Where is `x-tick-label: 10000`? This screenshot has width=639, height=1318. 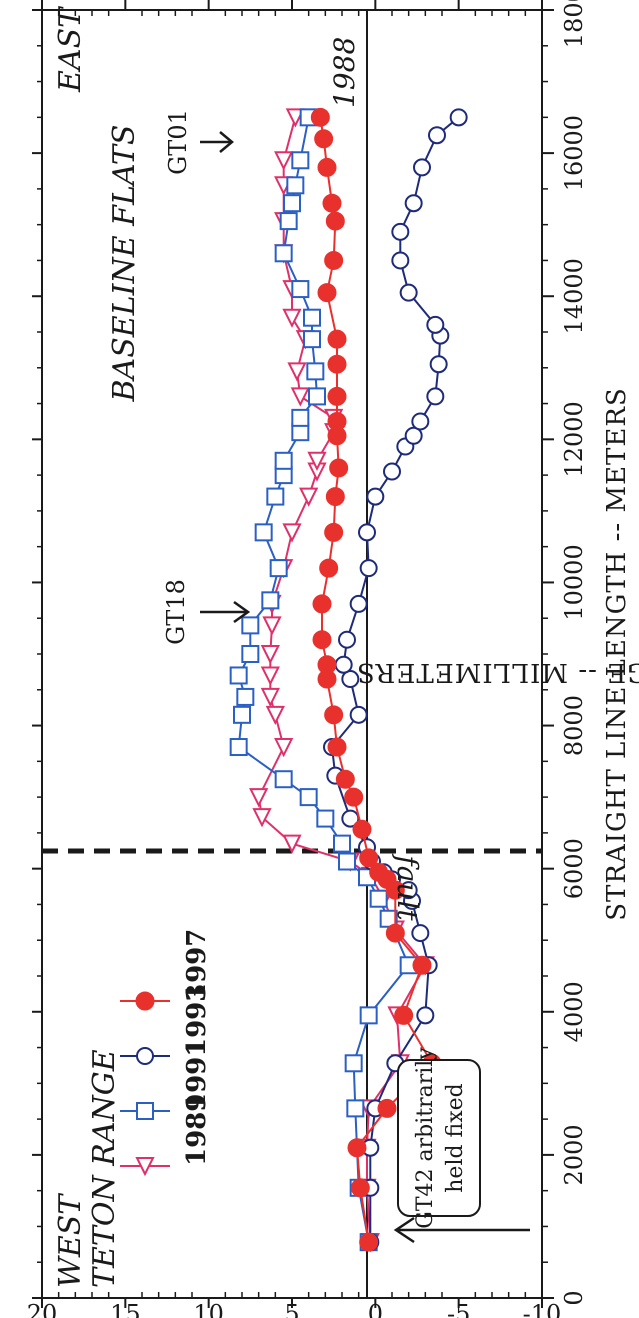 x-tick-label: 10000 is located at coordinates (574, 582).